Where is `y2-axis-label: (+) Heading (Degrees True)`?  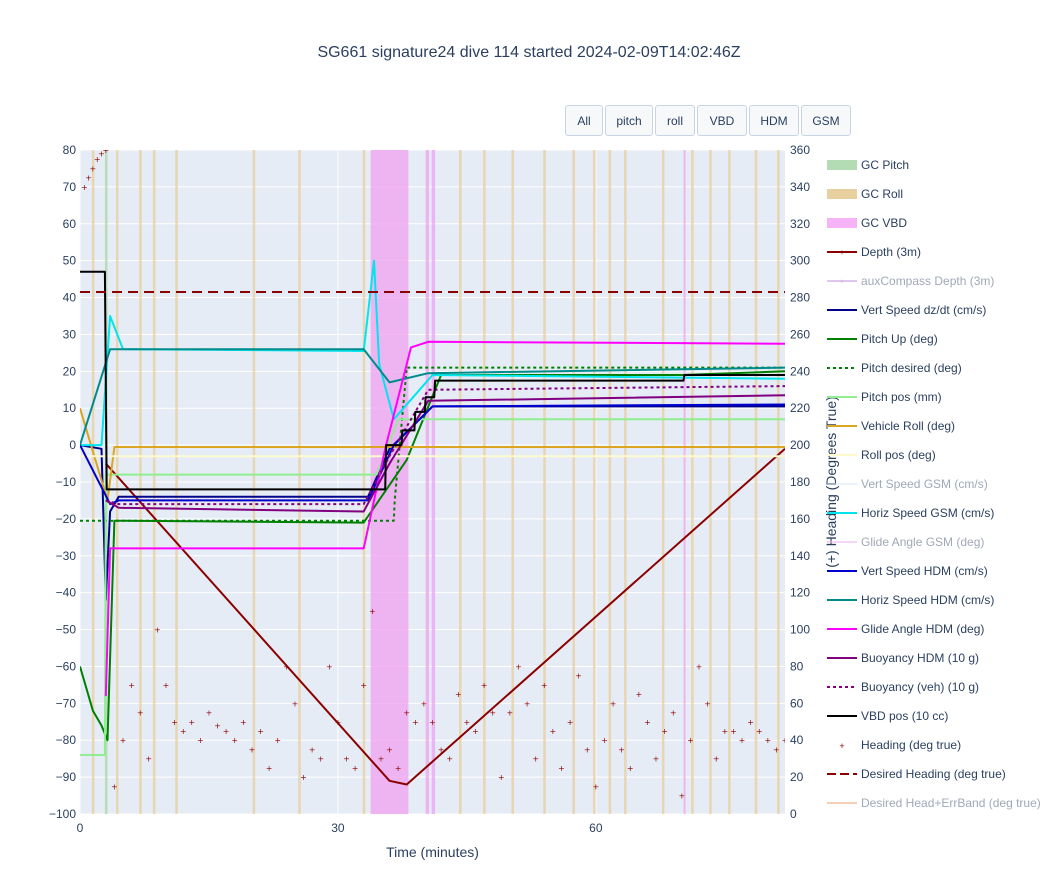 y2-axis-label: (+) Heading (Degrees True) is located at coordinates (831, 482).